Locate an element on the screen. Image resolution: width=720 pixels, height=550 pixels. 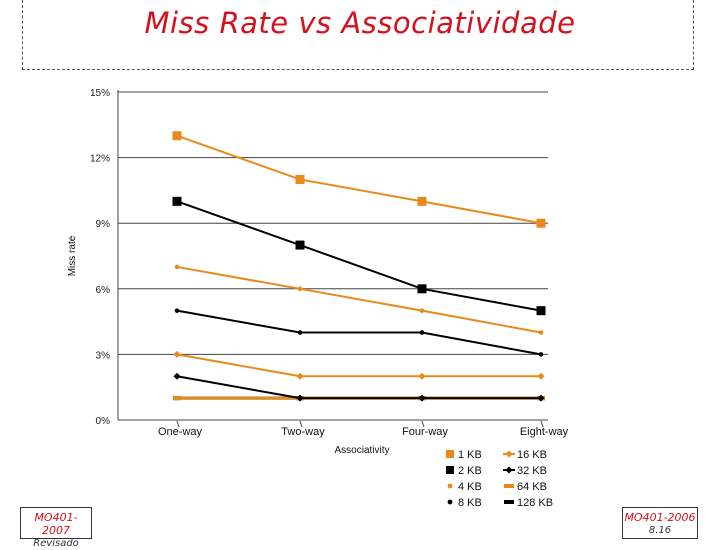
footer-left-line2: Revisado is located at coordinates (56, 543).